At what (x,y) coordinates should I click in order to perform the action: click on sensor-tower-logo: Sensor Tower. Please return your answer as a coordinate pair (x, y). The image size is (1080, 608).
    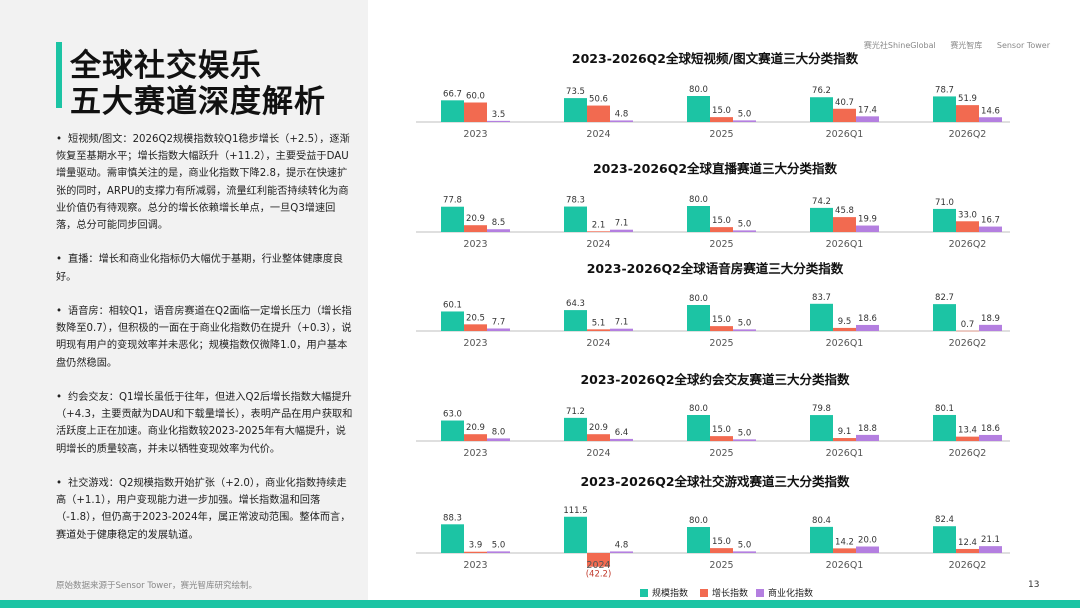
    Looking at the image, I should click on (1023, 45).